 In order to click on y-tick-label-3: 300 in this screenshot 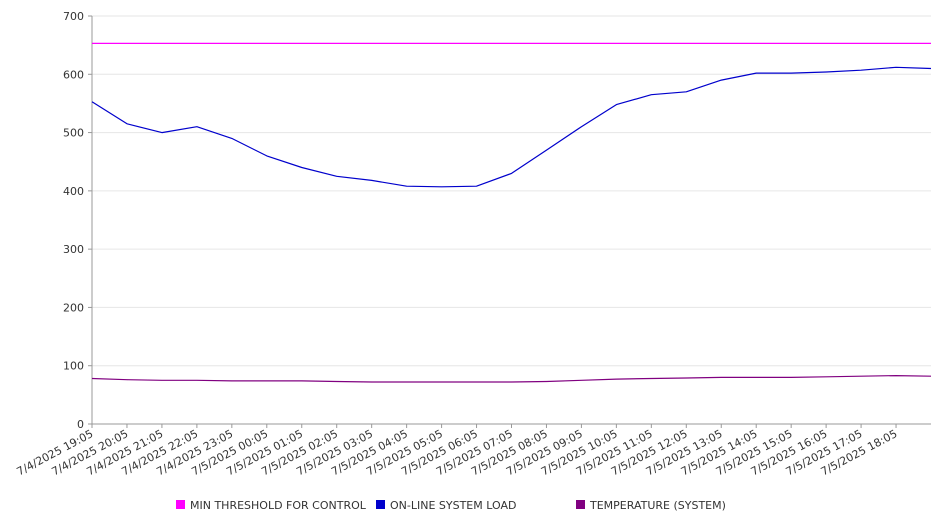, I will do `click(73, 249)`.